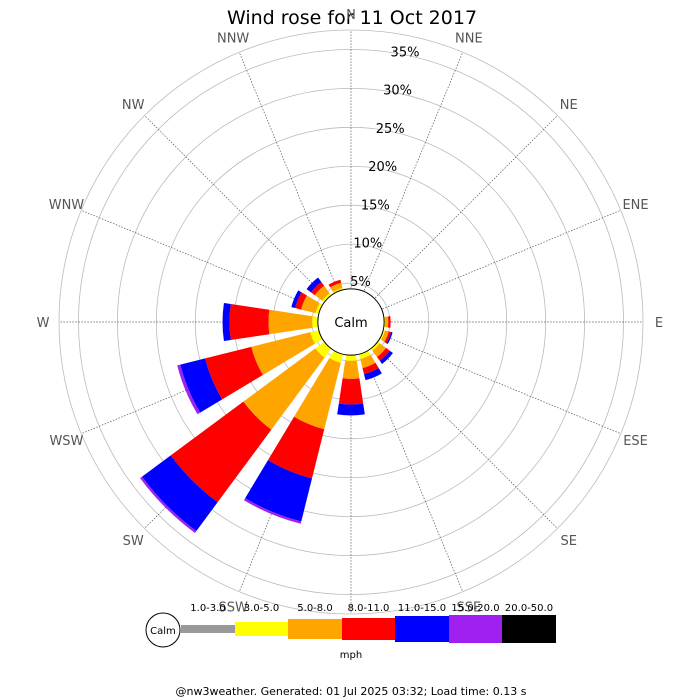  I want to click on bar-ssw-11.0-15.0, so click(279, 491).